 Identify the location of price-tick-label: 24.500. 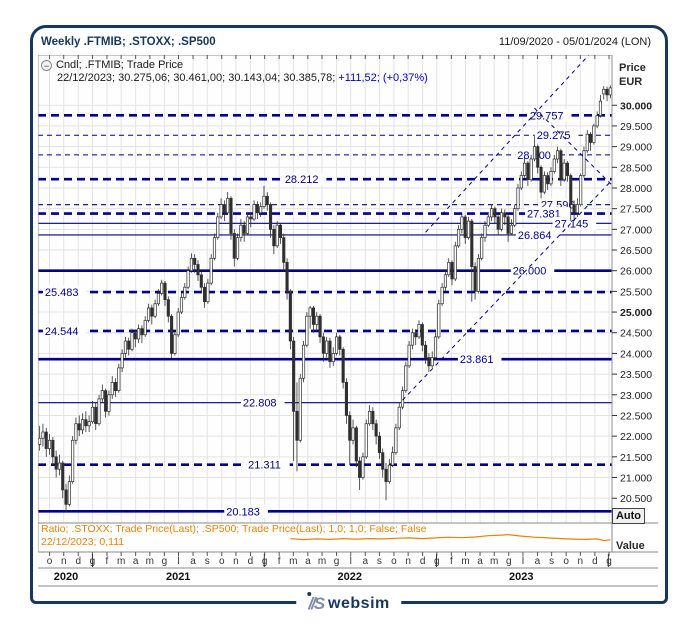
(636, 334).